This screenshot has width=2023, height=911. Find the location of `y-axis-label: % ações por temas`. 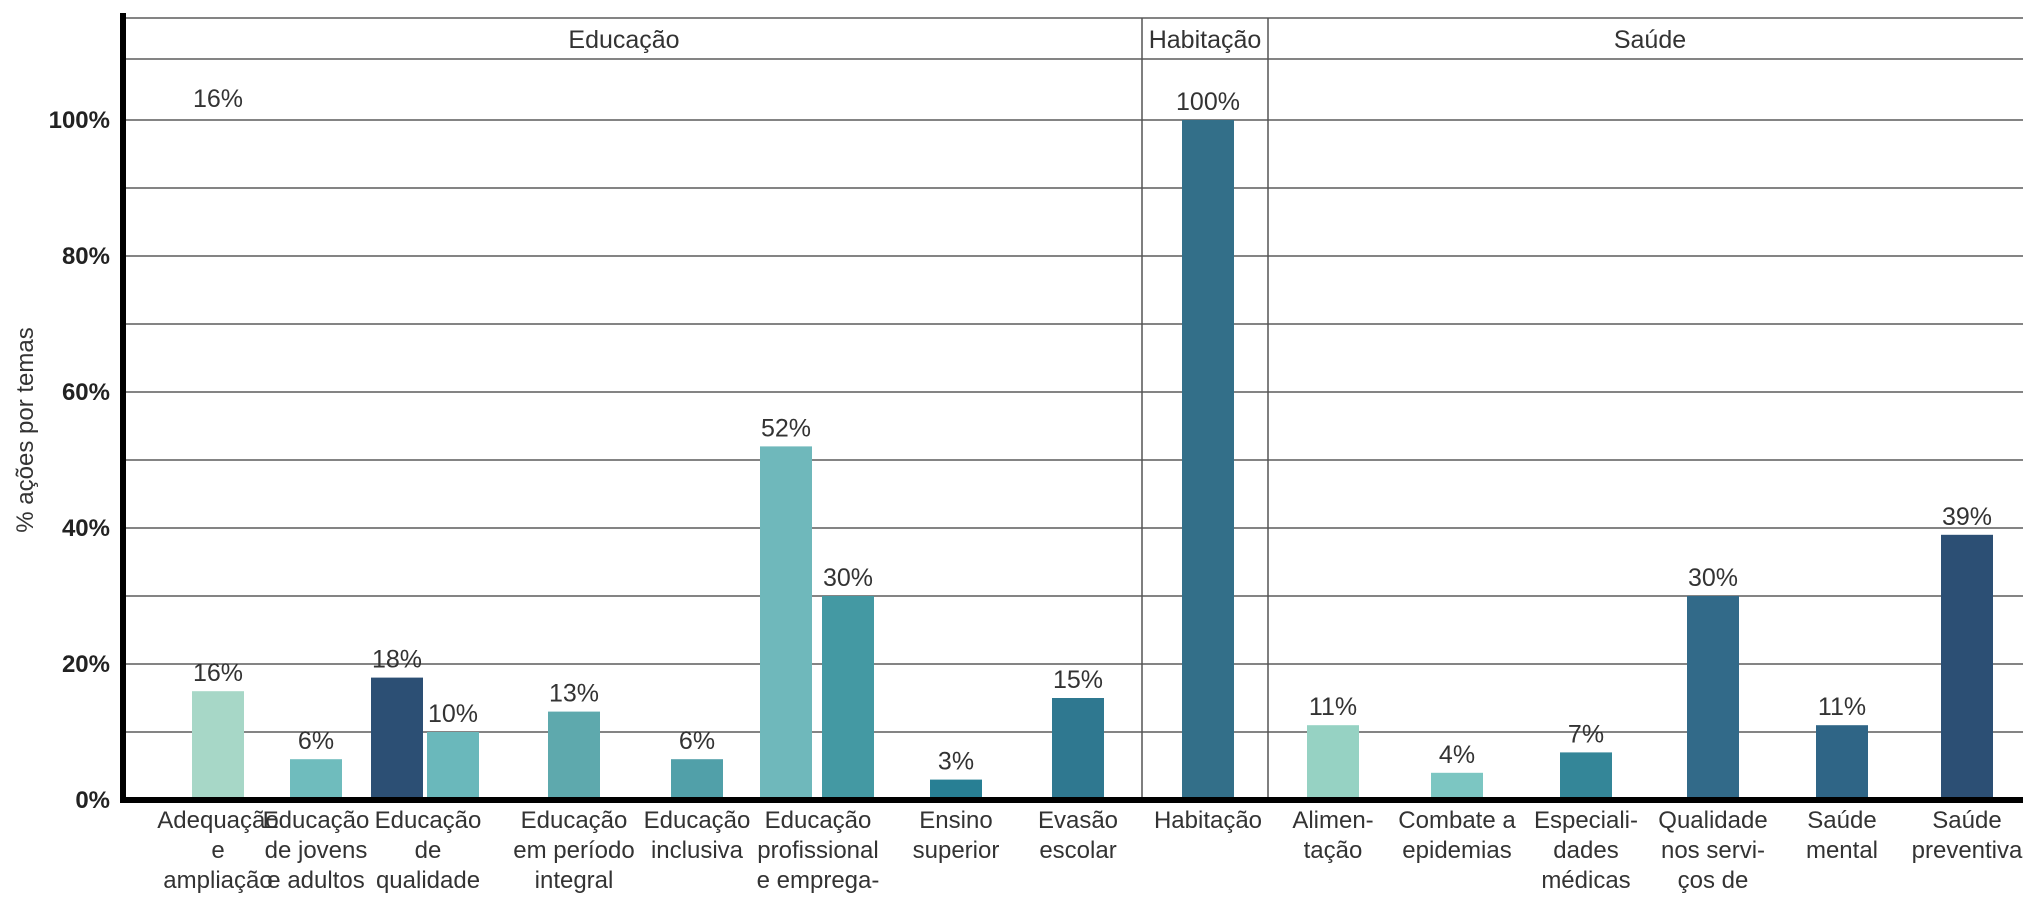

y-axis-label: % ações por temas is located at coordinates (25, 429).